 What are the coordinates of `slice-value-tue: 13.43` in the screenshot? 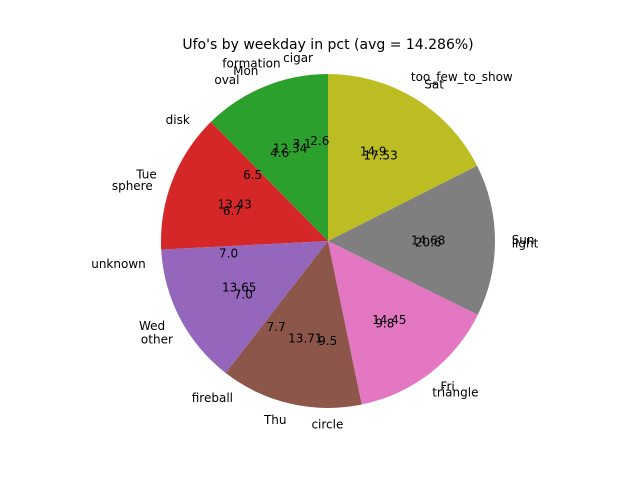 It's located at (234, 205).